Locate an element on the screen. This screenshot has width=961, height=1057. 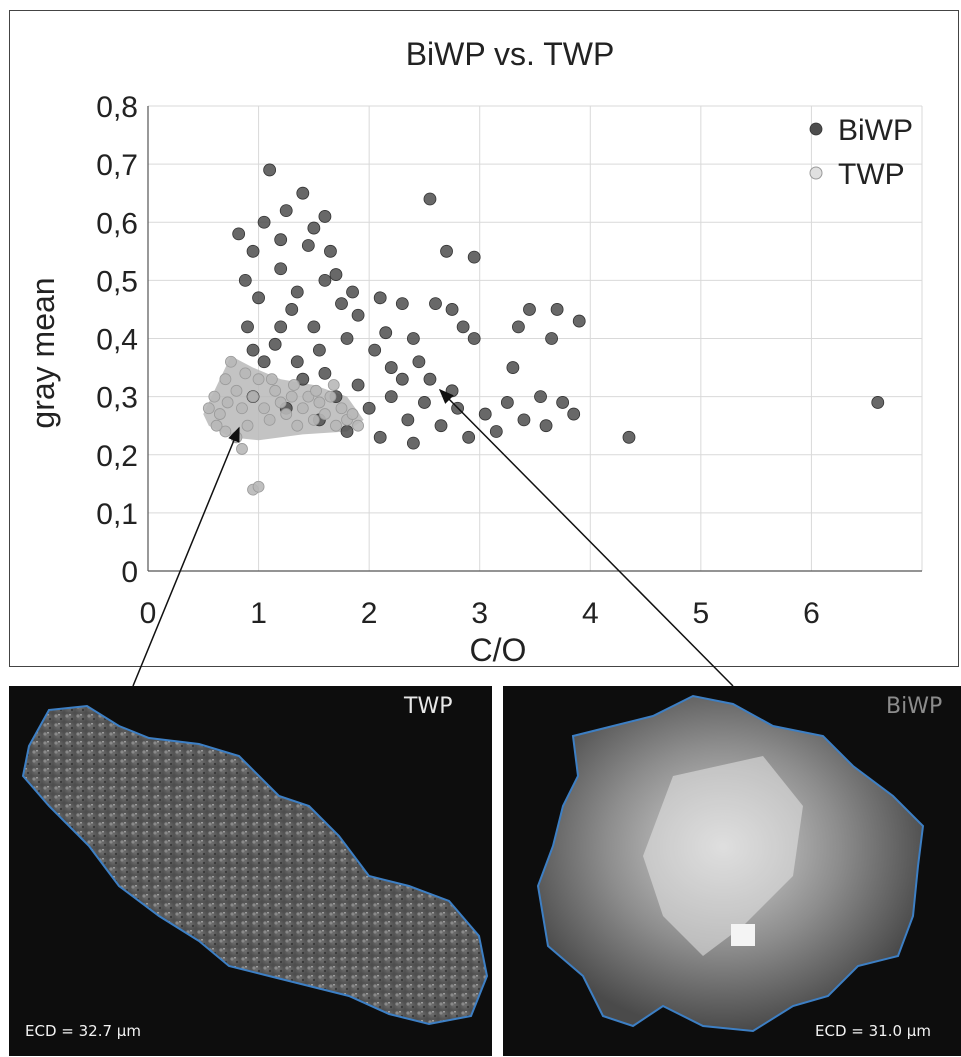
twp-particle-graphic is located at coordinates (255, 865).